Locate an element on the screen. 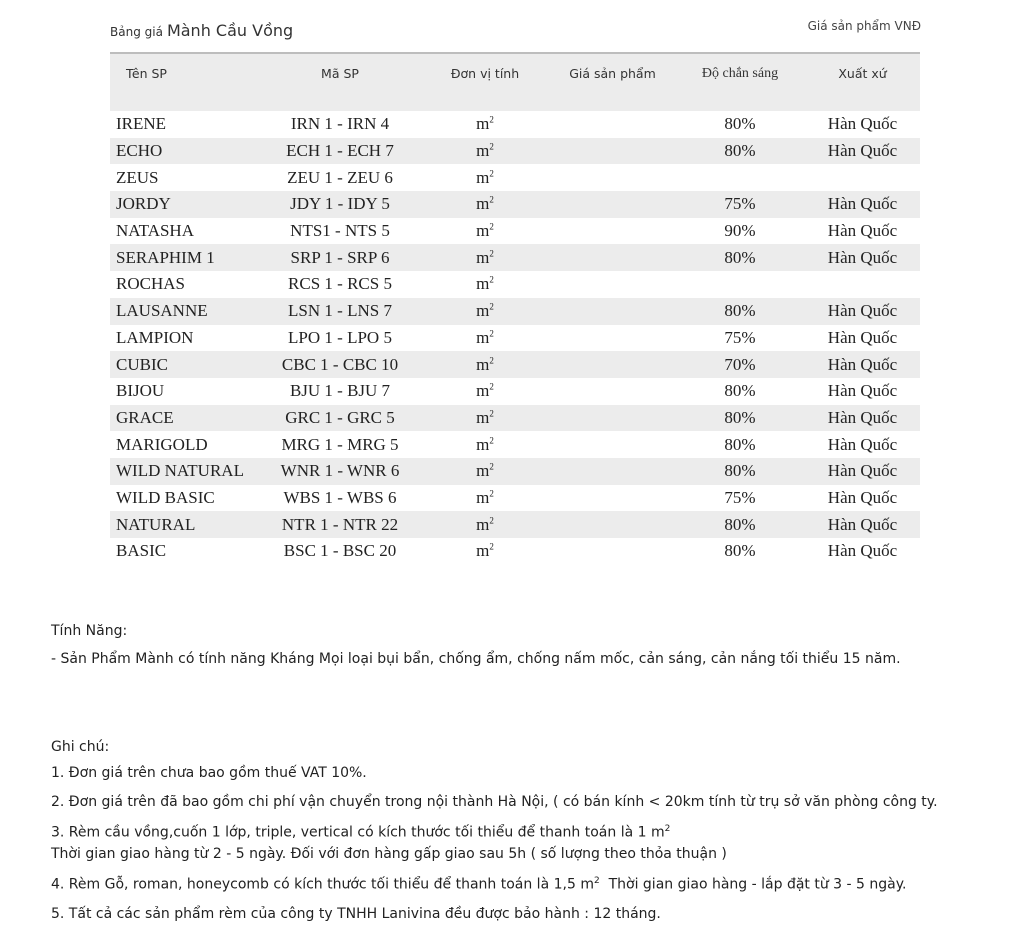 Image resolution: width=1024 pixels, height=936 pixels. cell-shade is located at coordinates (740, 177).